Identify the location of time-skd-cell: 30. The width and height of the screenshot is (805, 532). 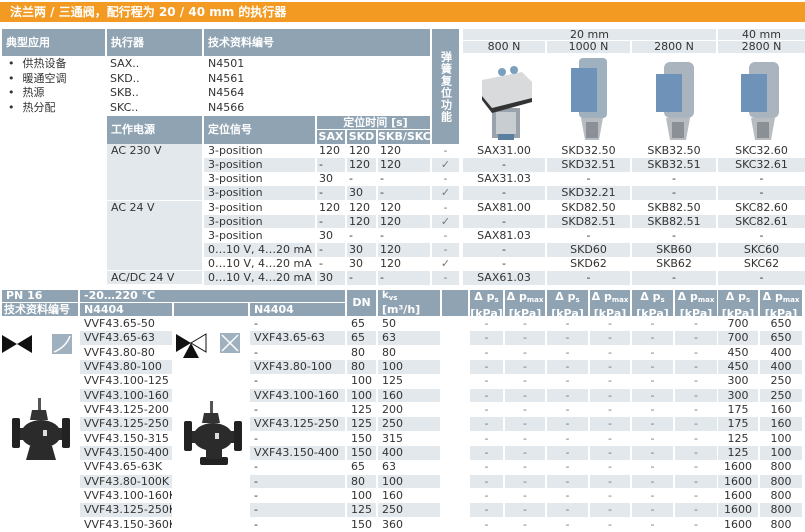
(361, 193).